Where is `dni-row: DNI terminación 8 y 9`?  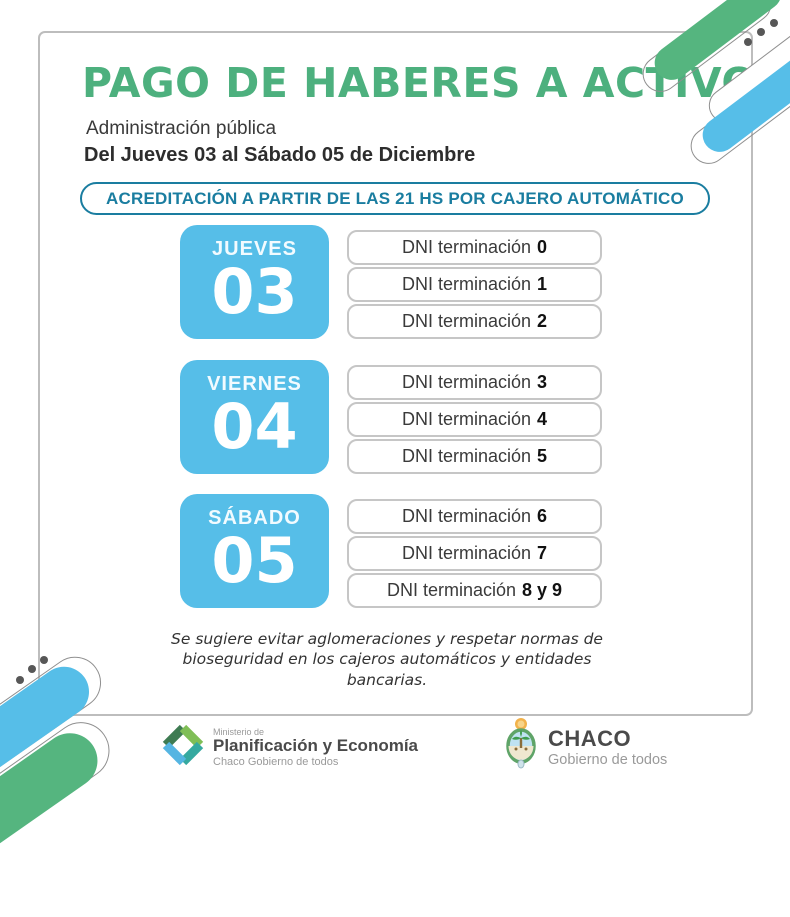 dni-row: DNI terminación 8 y 9 is located at coordinates (474, 590).